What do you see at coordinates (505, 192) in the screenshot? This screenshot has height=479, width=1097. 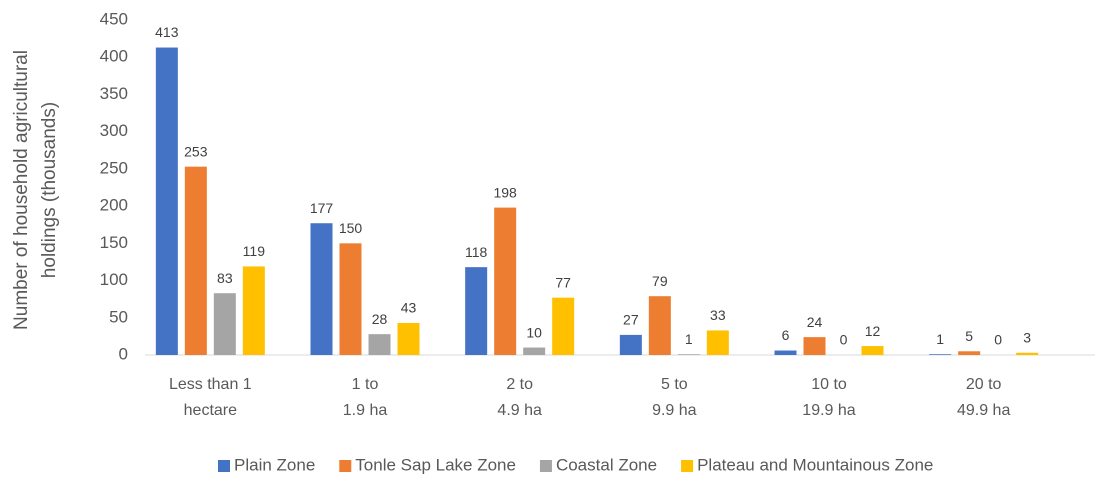 I see `value-label: 198` at bounding box center [505, 192].